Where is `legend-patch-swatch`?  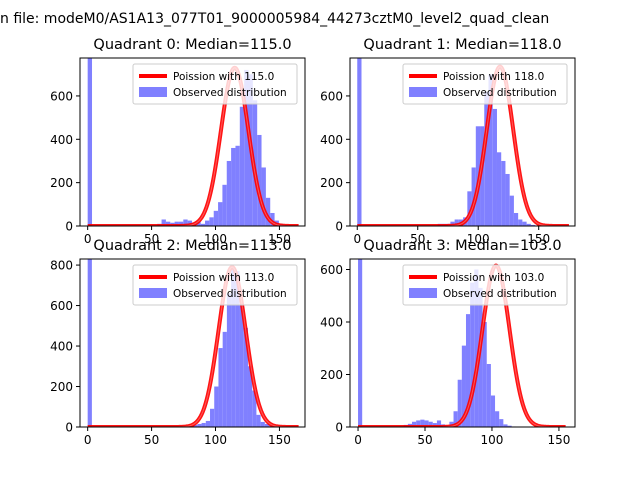 legend-patch-swatch is located at coordinates (423, 293).